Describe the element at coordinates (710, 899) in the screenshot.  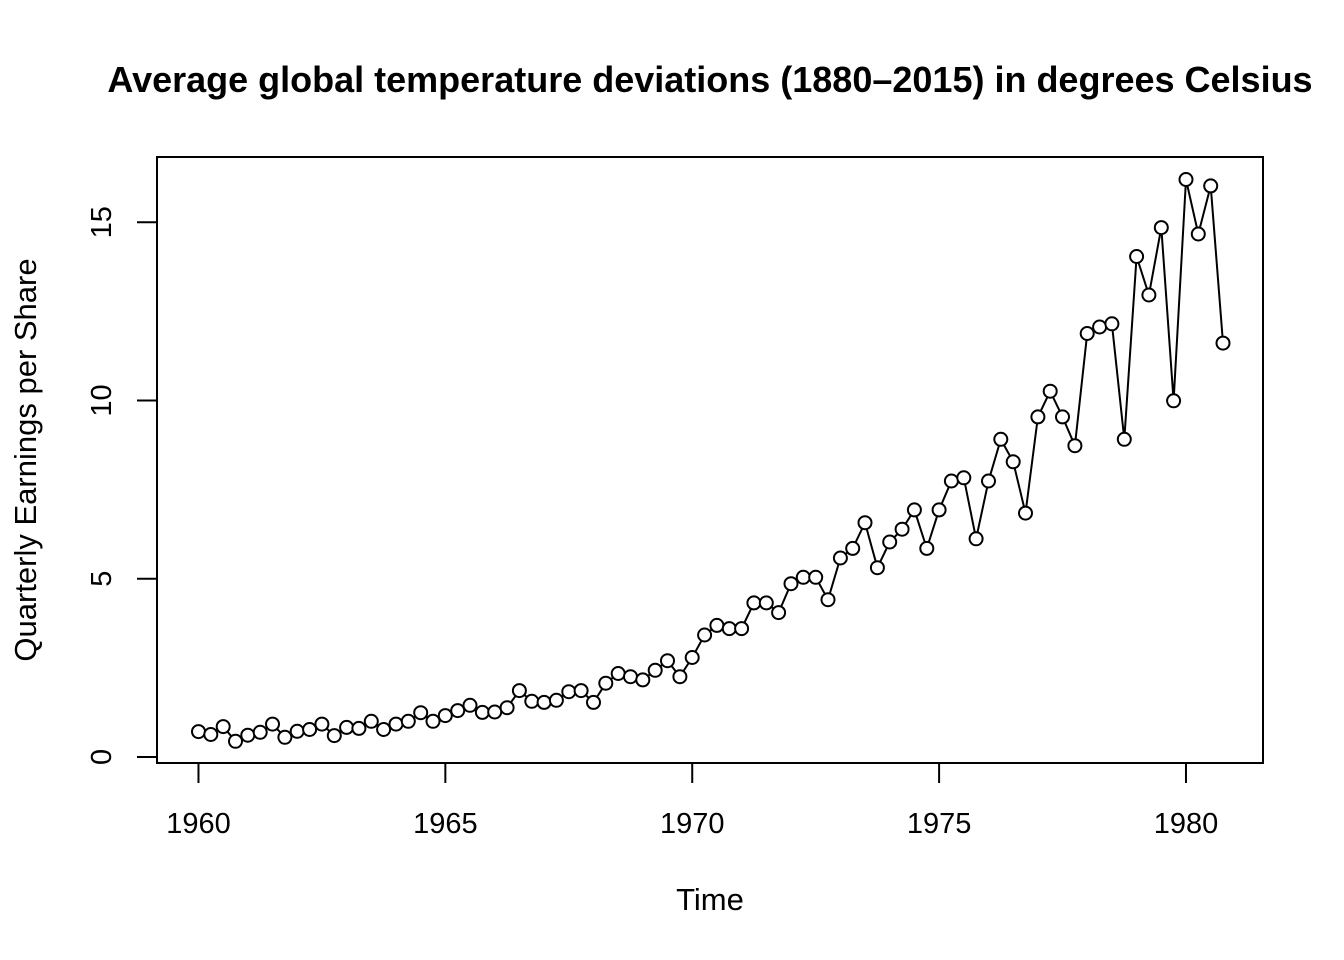
I see `x-axis-label: Time` at that location.